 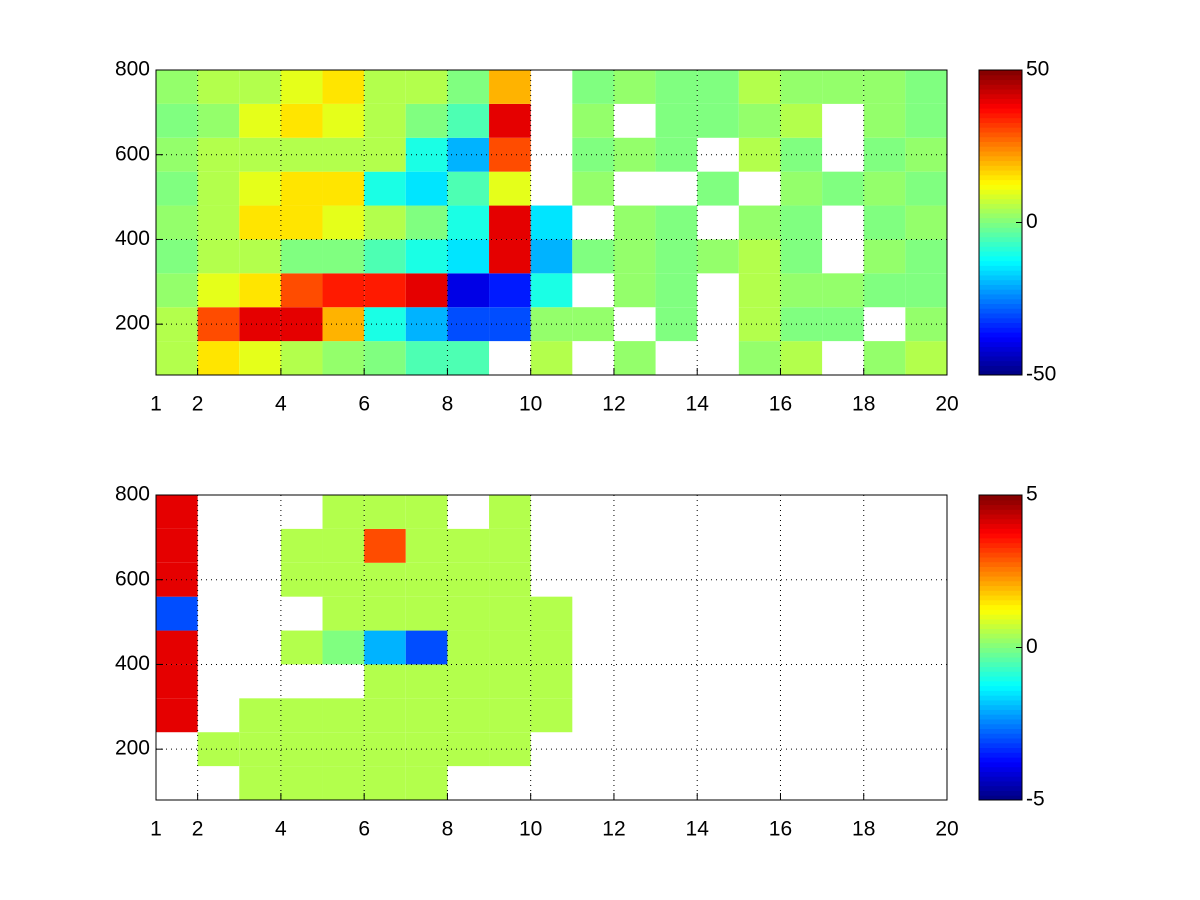 What do you see at coordinates (1032, 646) in the screenshot?
I see `colorbar-tick-label: 0` at bounding box center [1032, 646].